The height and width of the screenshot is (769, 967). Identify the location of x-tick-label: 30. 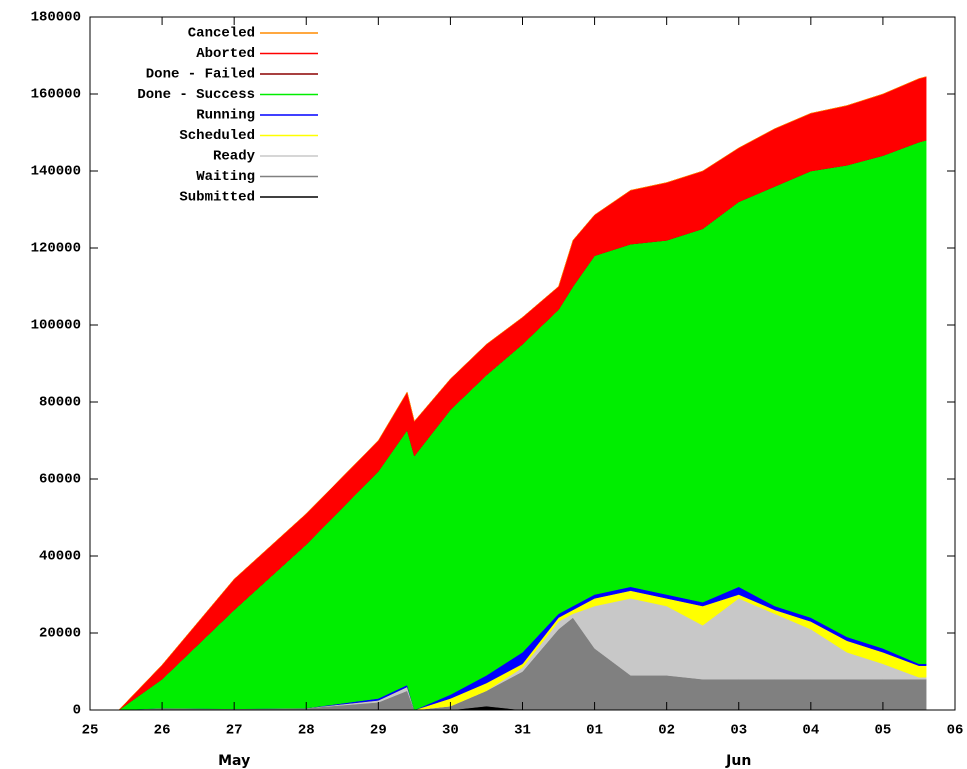
(450, 731).